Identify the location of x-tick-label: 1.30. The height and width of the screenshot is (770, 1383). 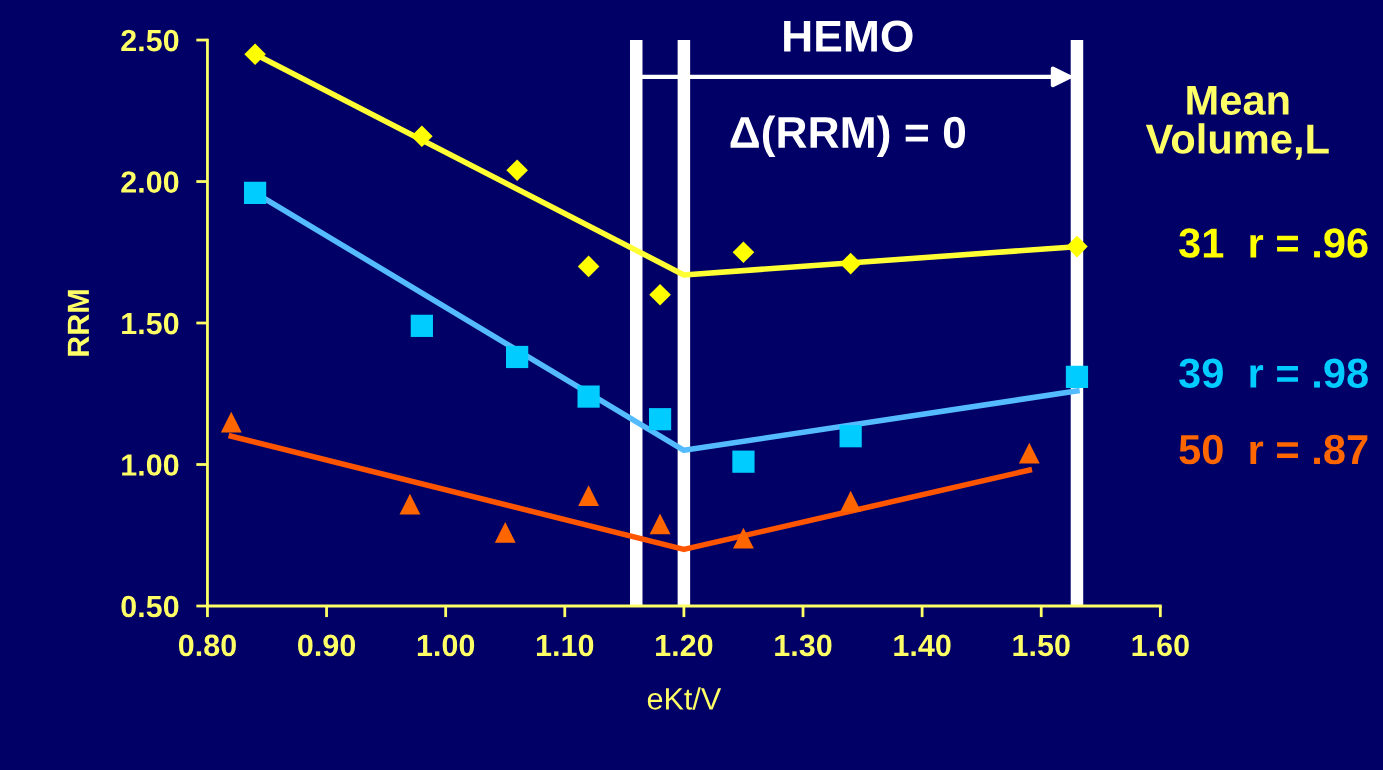
(803, 645).